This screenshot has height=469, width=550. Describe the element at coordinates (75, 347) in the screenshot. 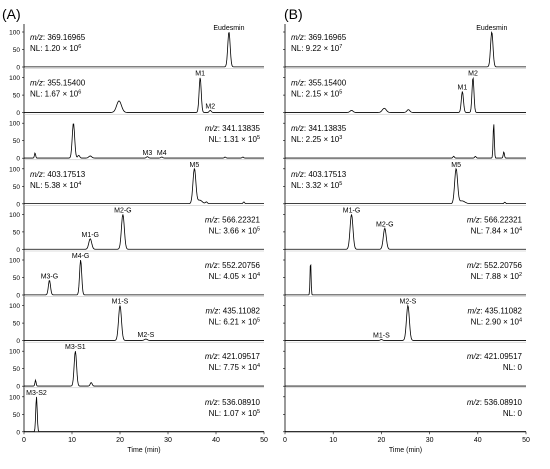

I see `peak-label: M3-S1` at that location.